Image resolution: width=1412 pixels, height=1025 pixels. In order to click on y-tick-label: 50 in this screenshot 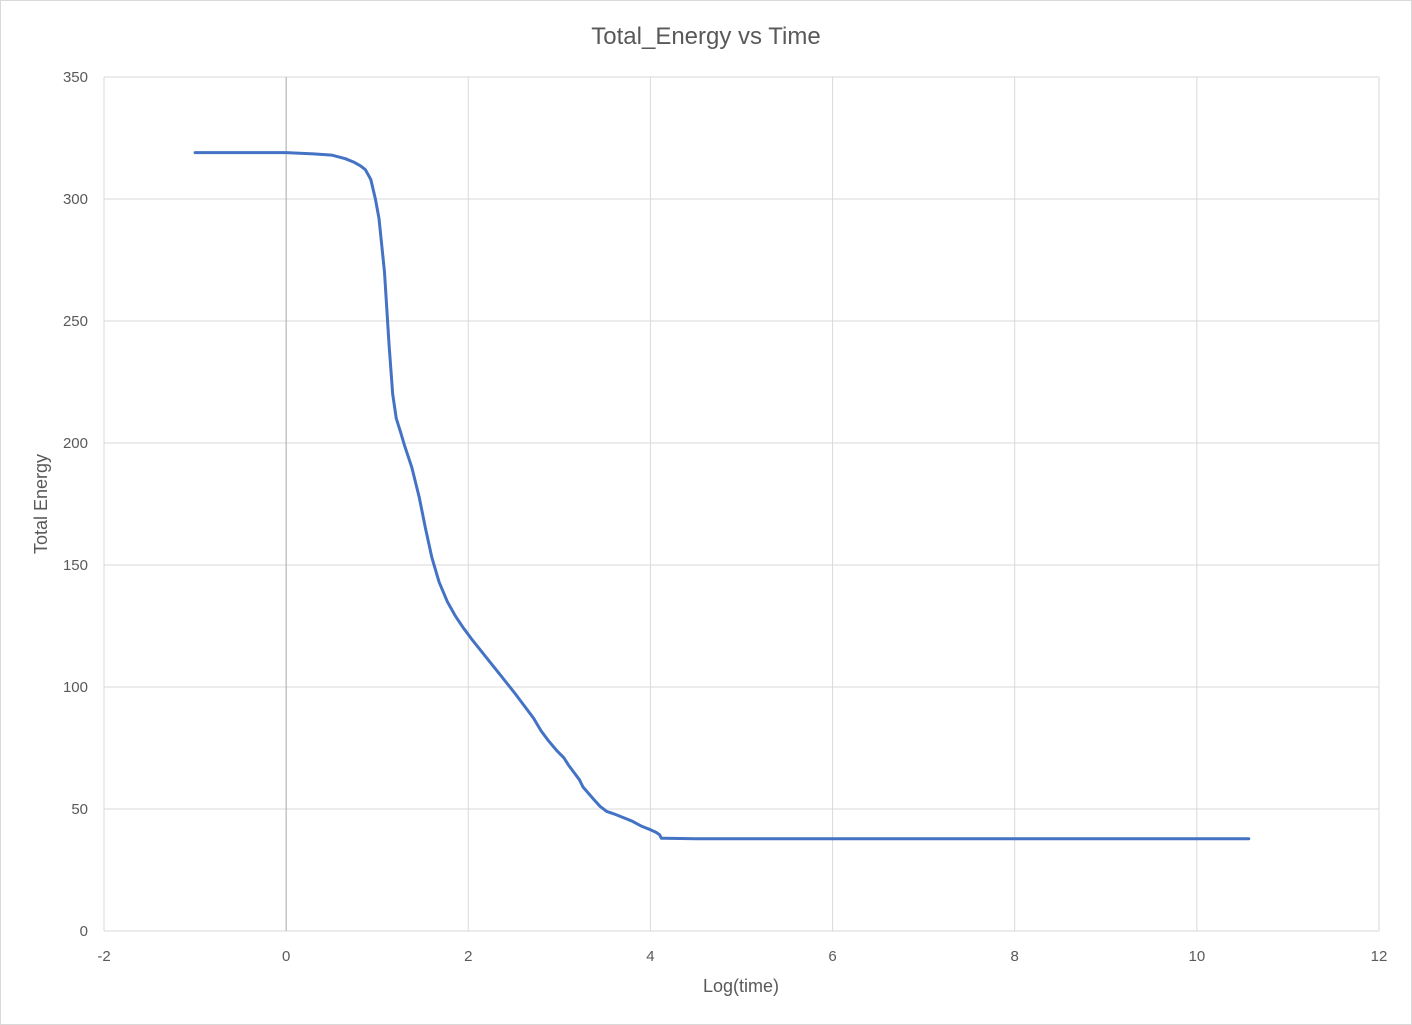, I will do `click(79, 809)`.